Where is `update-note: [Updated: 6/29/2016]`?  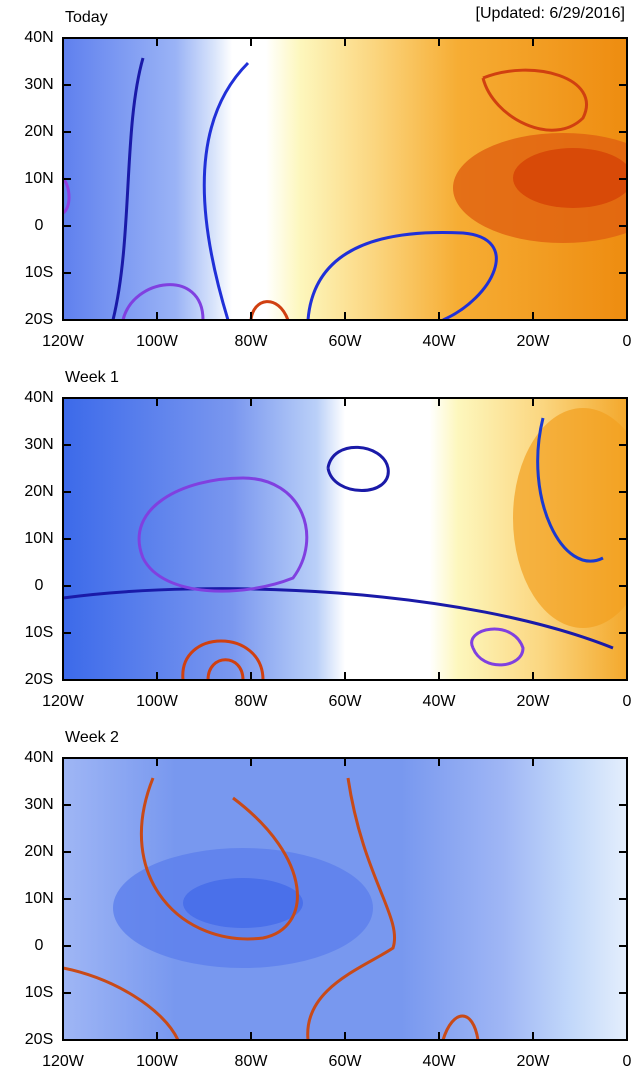
update-note: [Updated: 6/29/2016] is located at coordinates (550, 13).